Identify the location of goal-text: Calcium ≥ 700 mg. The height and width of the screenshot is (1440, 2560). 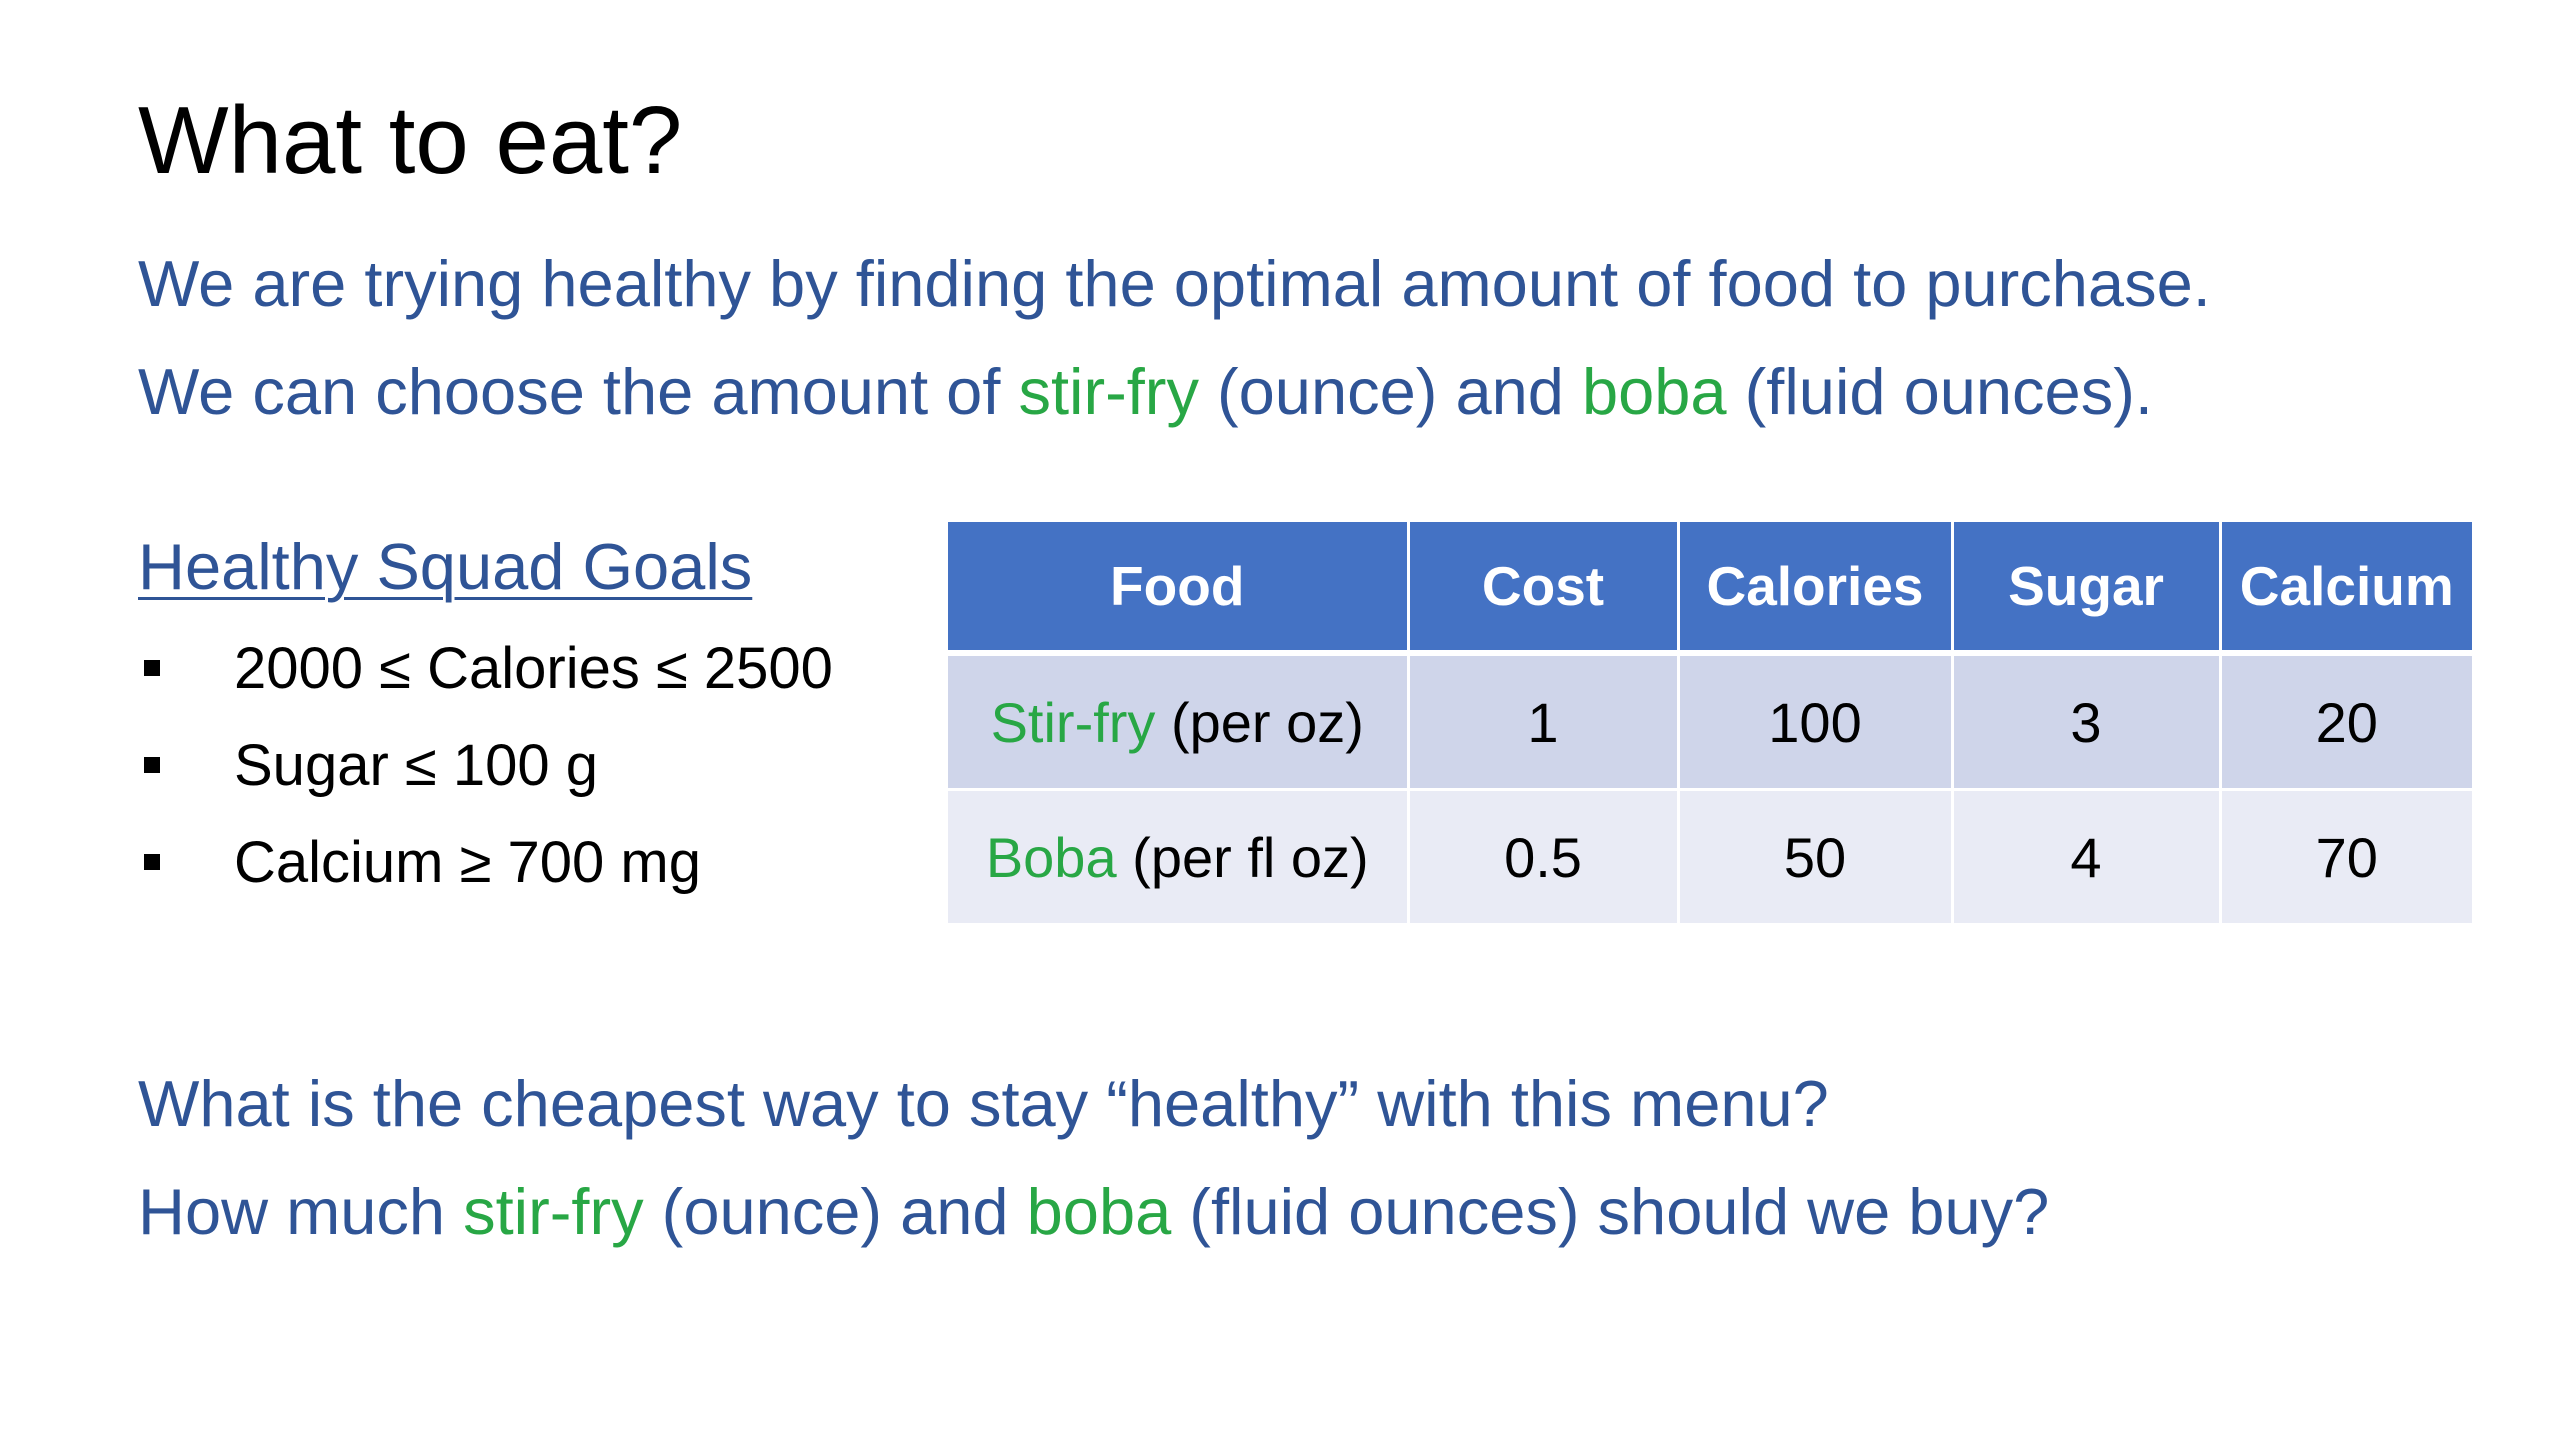
(468, 862).